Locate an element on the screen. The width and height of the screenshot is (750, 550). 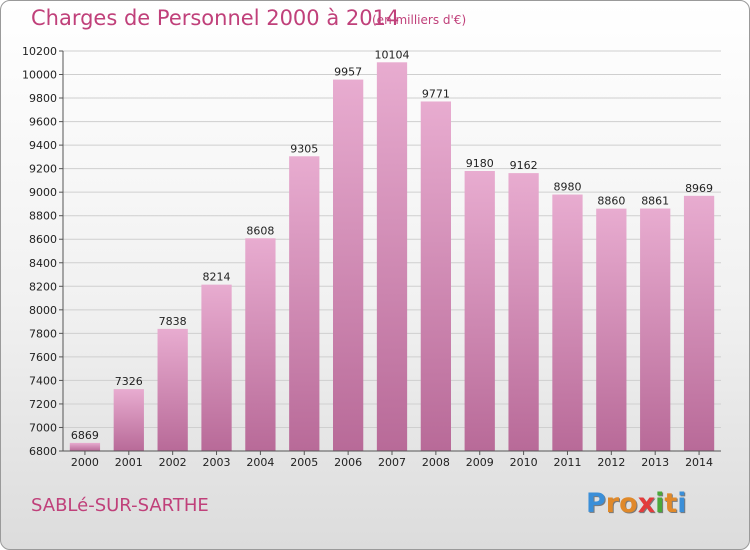
x-tick-label: 2009 is located at coordinates (480, 462).